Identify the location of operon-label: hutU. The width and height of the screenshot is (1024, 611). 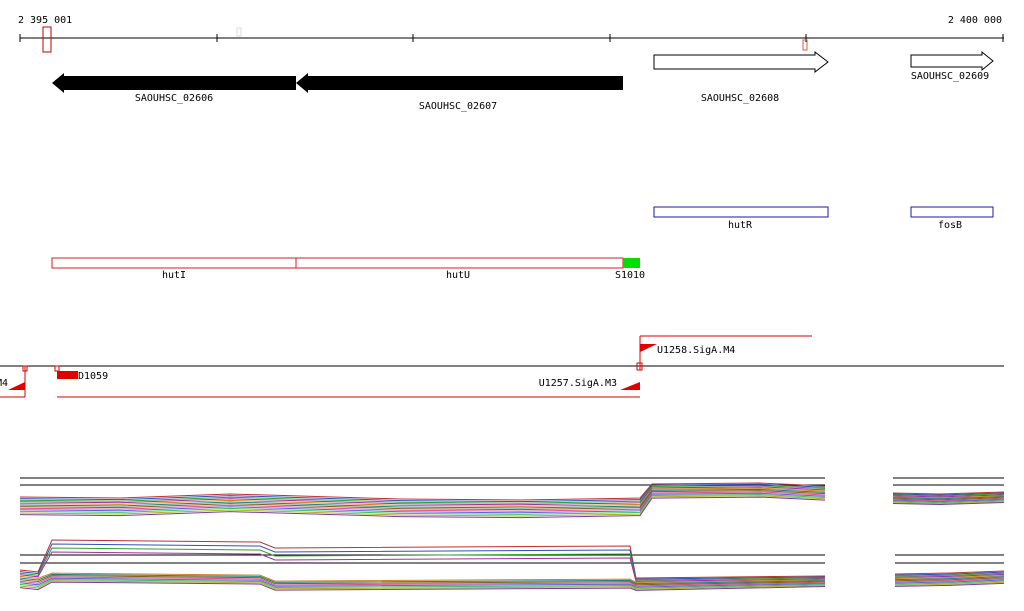
(458, 275).